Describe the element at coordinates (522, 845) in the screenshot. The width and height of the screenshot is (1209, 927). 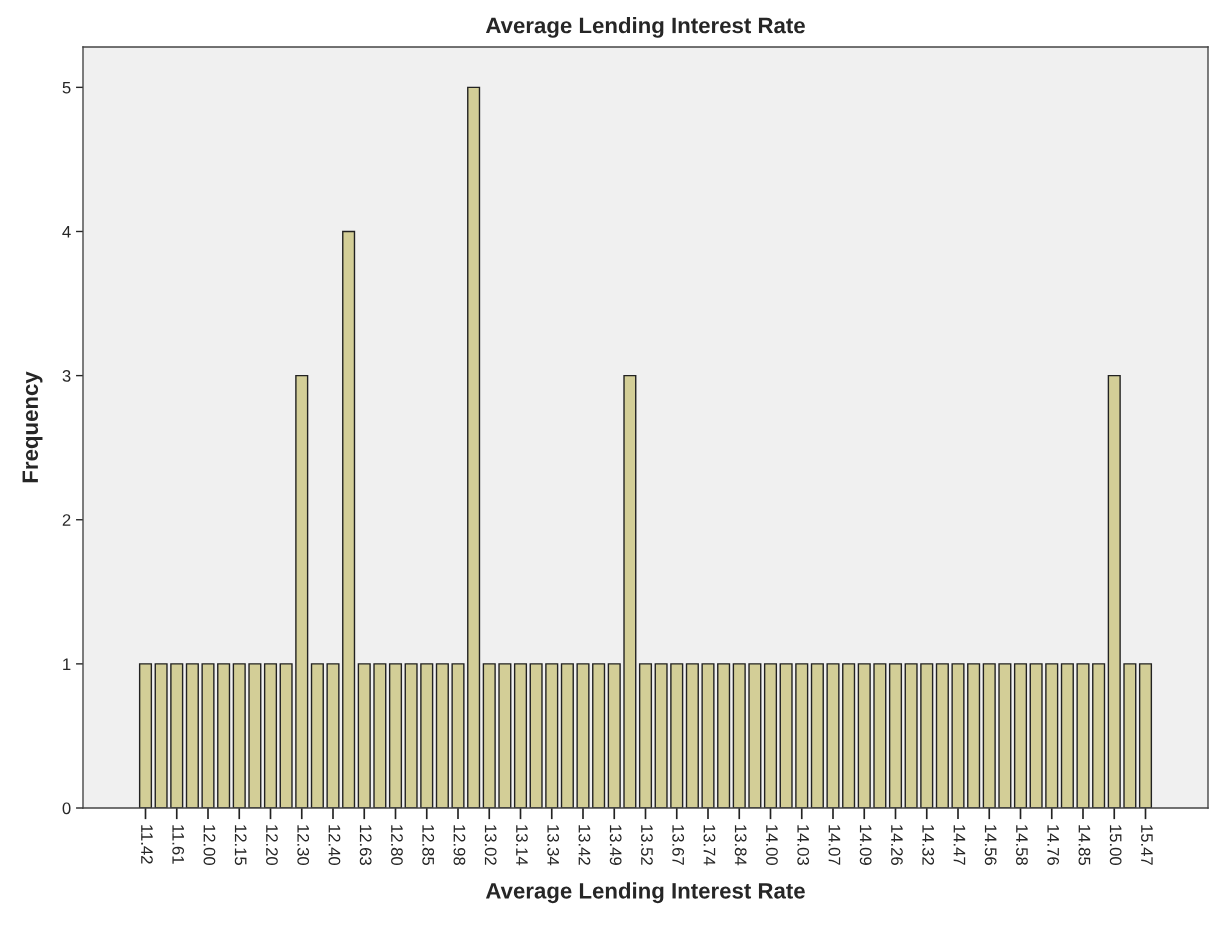
I see `x-tick-label: 13.14` at that location.